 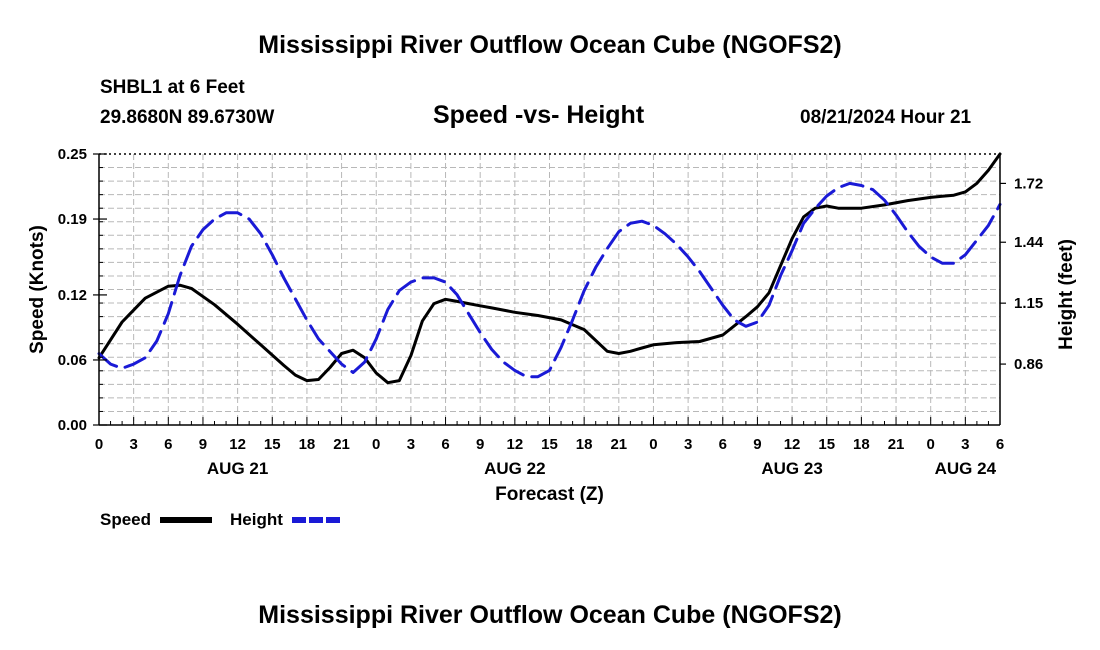 What do you see at coordinates (256, 519) in the screenshot?
I see `legend-label-height: Height` at bounding box center [256, 519].